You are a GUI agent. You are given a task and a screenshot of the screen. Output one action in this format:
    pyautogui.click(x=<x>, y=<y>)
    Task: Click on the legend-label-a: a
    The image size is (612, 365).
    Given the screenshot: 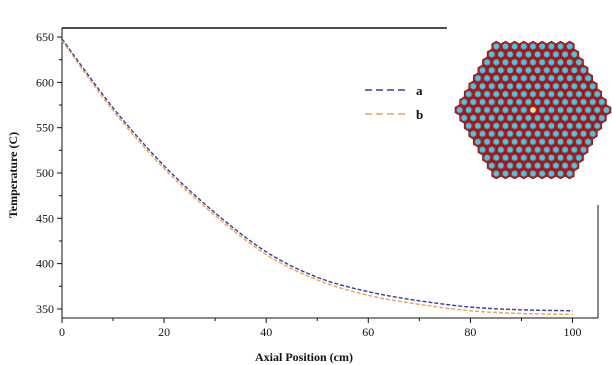 What is the action you would take?
    pyautogui.click(x=419, y=90)
    